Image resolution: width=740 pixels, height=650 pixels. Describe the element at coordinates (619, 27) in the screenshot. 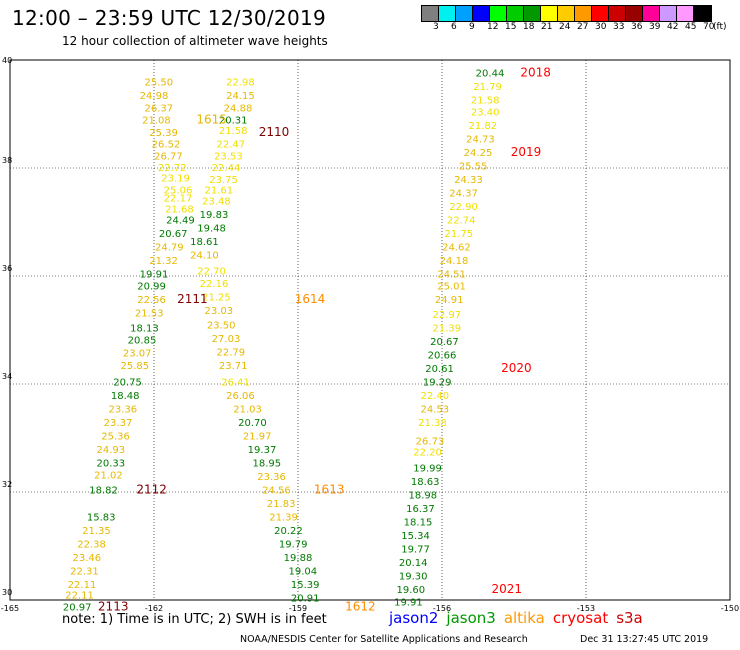

I see `color-scale-label: 33` at that location.